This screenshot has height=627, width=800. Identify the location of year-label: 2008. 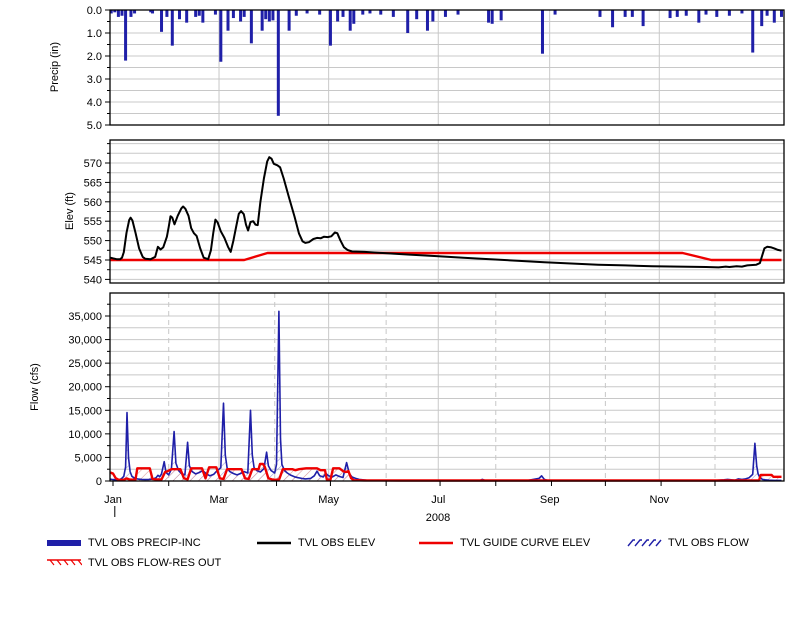
(438, 518).